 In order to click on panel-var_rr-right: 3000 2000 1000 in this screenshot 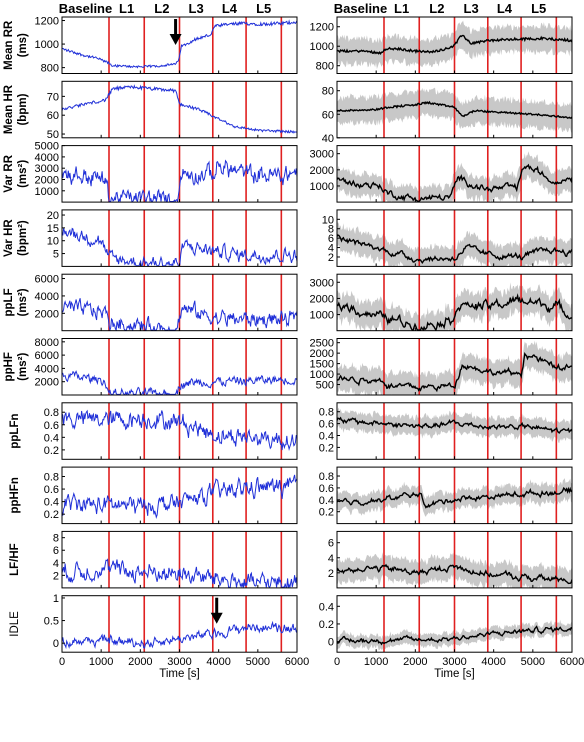, I will do `click(441, 174)`.